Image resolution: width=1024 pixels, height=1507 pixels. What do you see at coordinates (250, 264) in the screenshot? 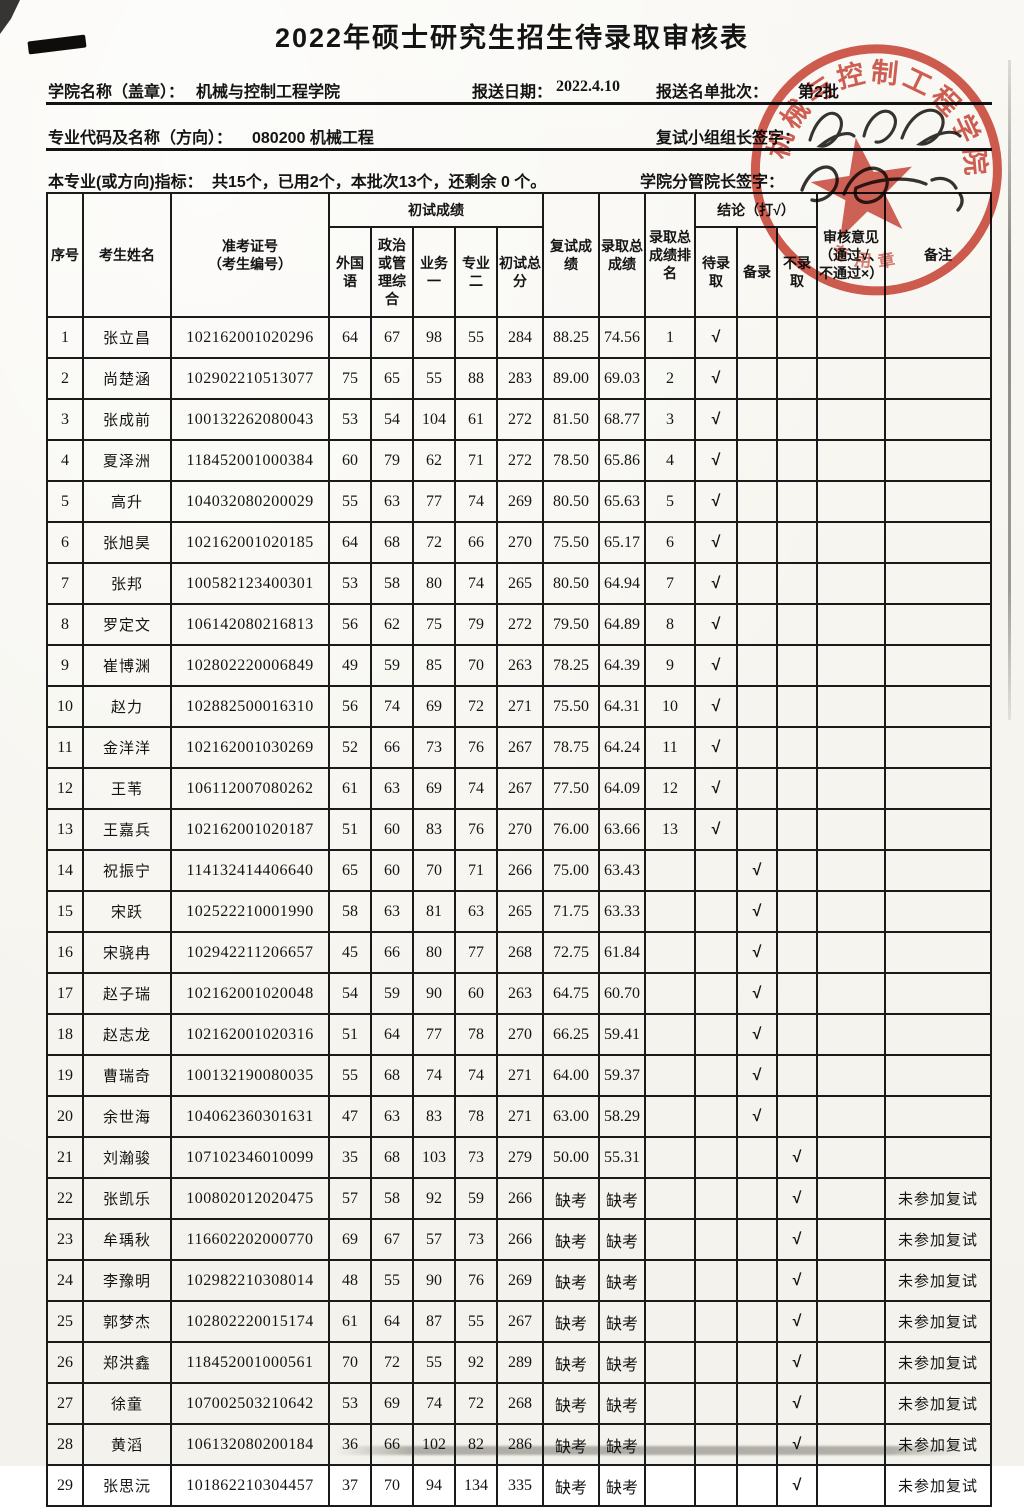
I see `ticket-header-line2: （考生编号）` at bounding box center [250, 264].